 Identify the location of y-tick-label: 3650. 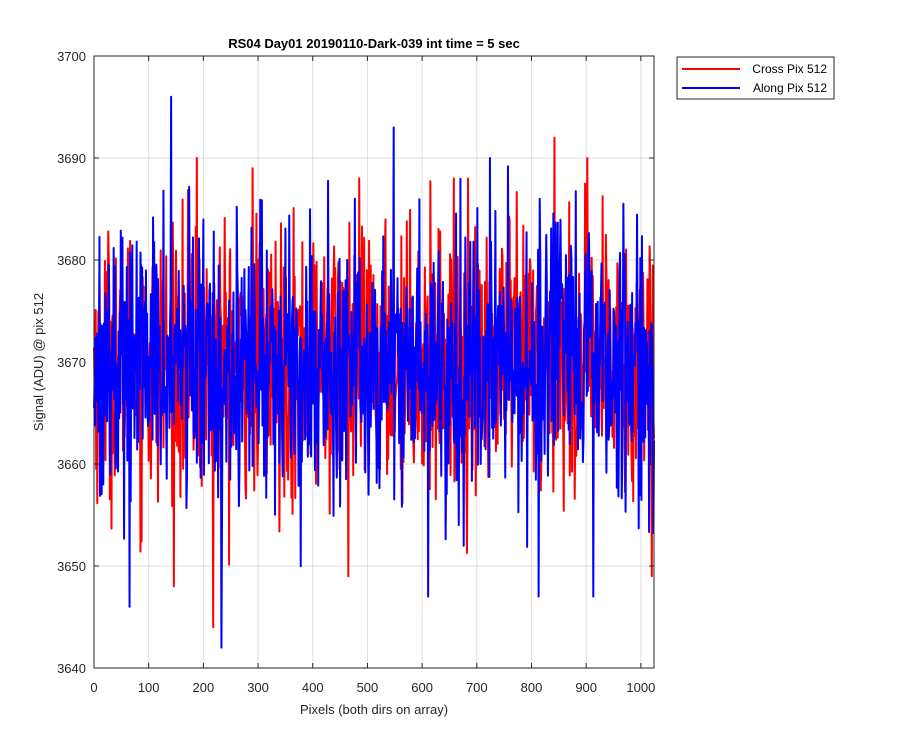
(71, 566).